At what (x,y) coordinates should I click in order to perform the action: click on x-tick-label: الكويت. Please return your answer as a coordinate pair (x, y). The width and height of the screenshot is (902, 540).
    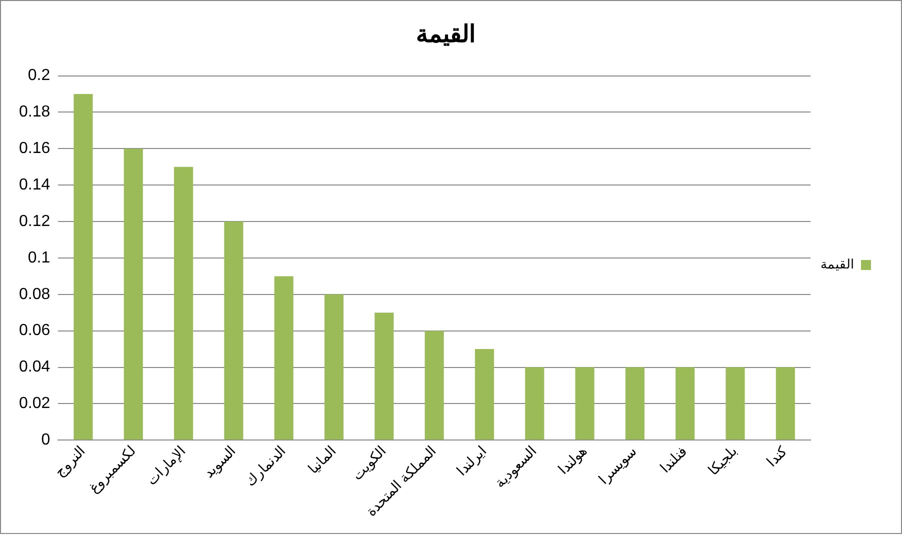
    Looking at the image, I should click on (369, 463).